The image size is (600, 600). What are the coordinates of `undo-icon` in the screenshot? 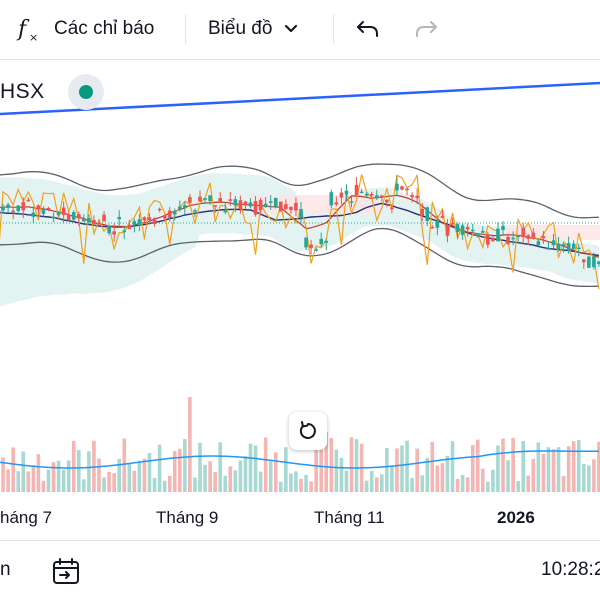 It's located at (367, 29).